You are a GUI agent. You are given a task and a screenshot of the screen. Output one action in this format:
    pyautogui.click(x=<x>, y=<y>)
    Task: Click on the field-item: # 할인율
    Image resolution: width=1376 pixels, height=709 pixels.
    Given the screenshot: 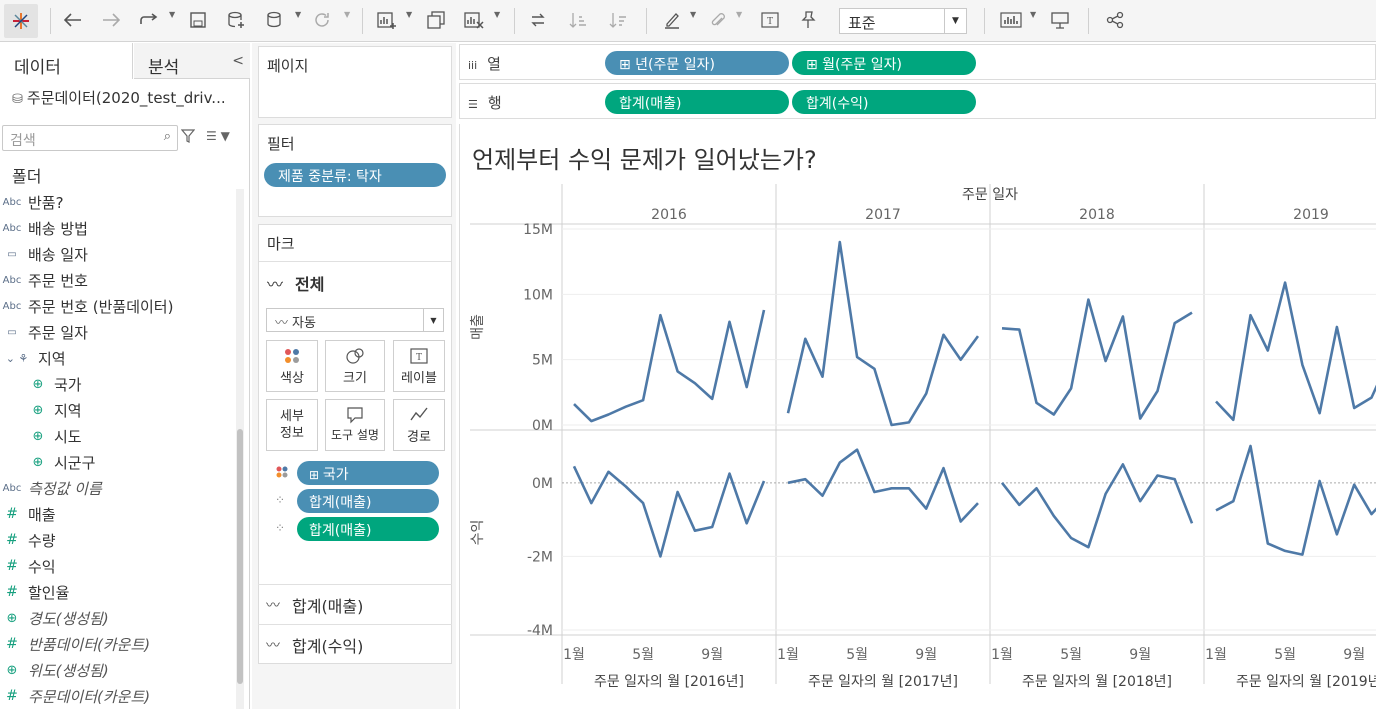 What is the action you would take?
    pyautogui.click(x=117, y=592)
    